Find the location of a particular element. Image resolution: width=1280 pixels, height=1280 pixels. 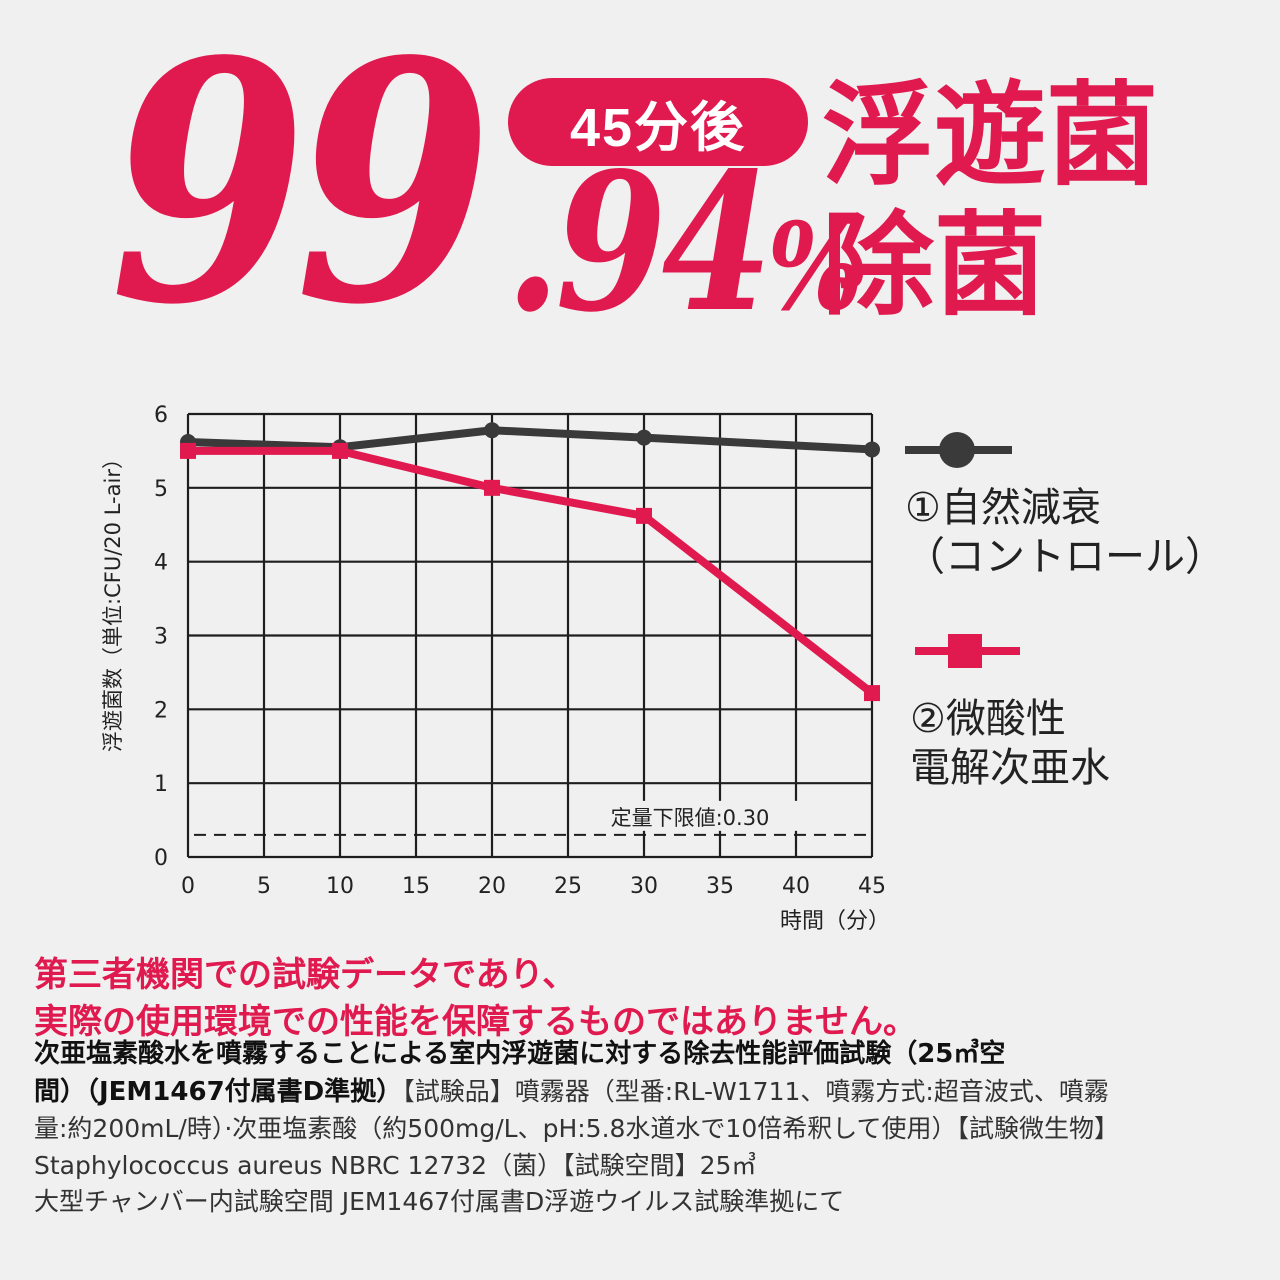

legend-marker-treatment is located at coordinates (965, 651).